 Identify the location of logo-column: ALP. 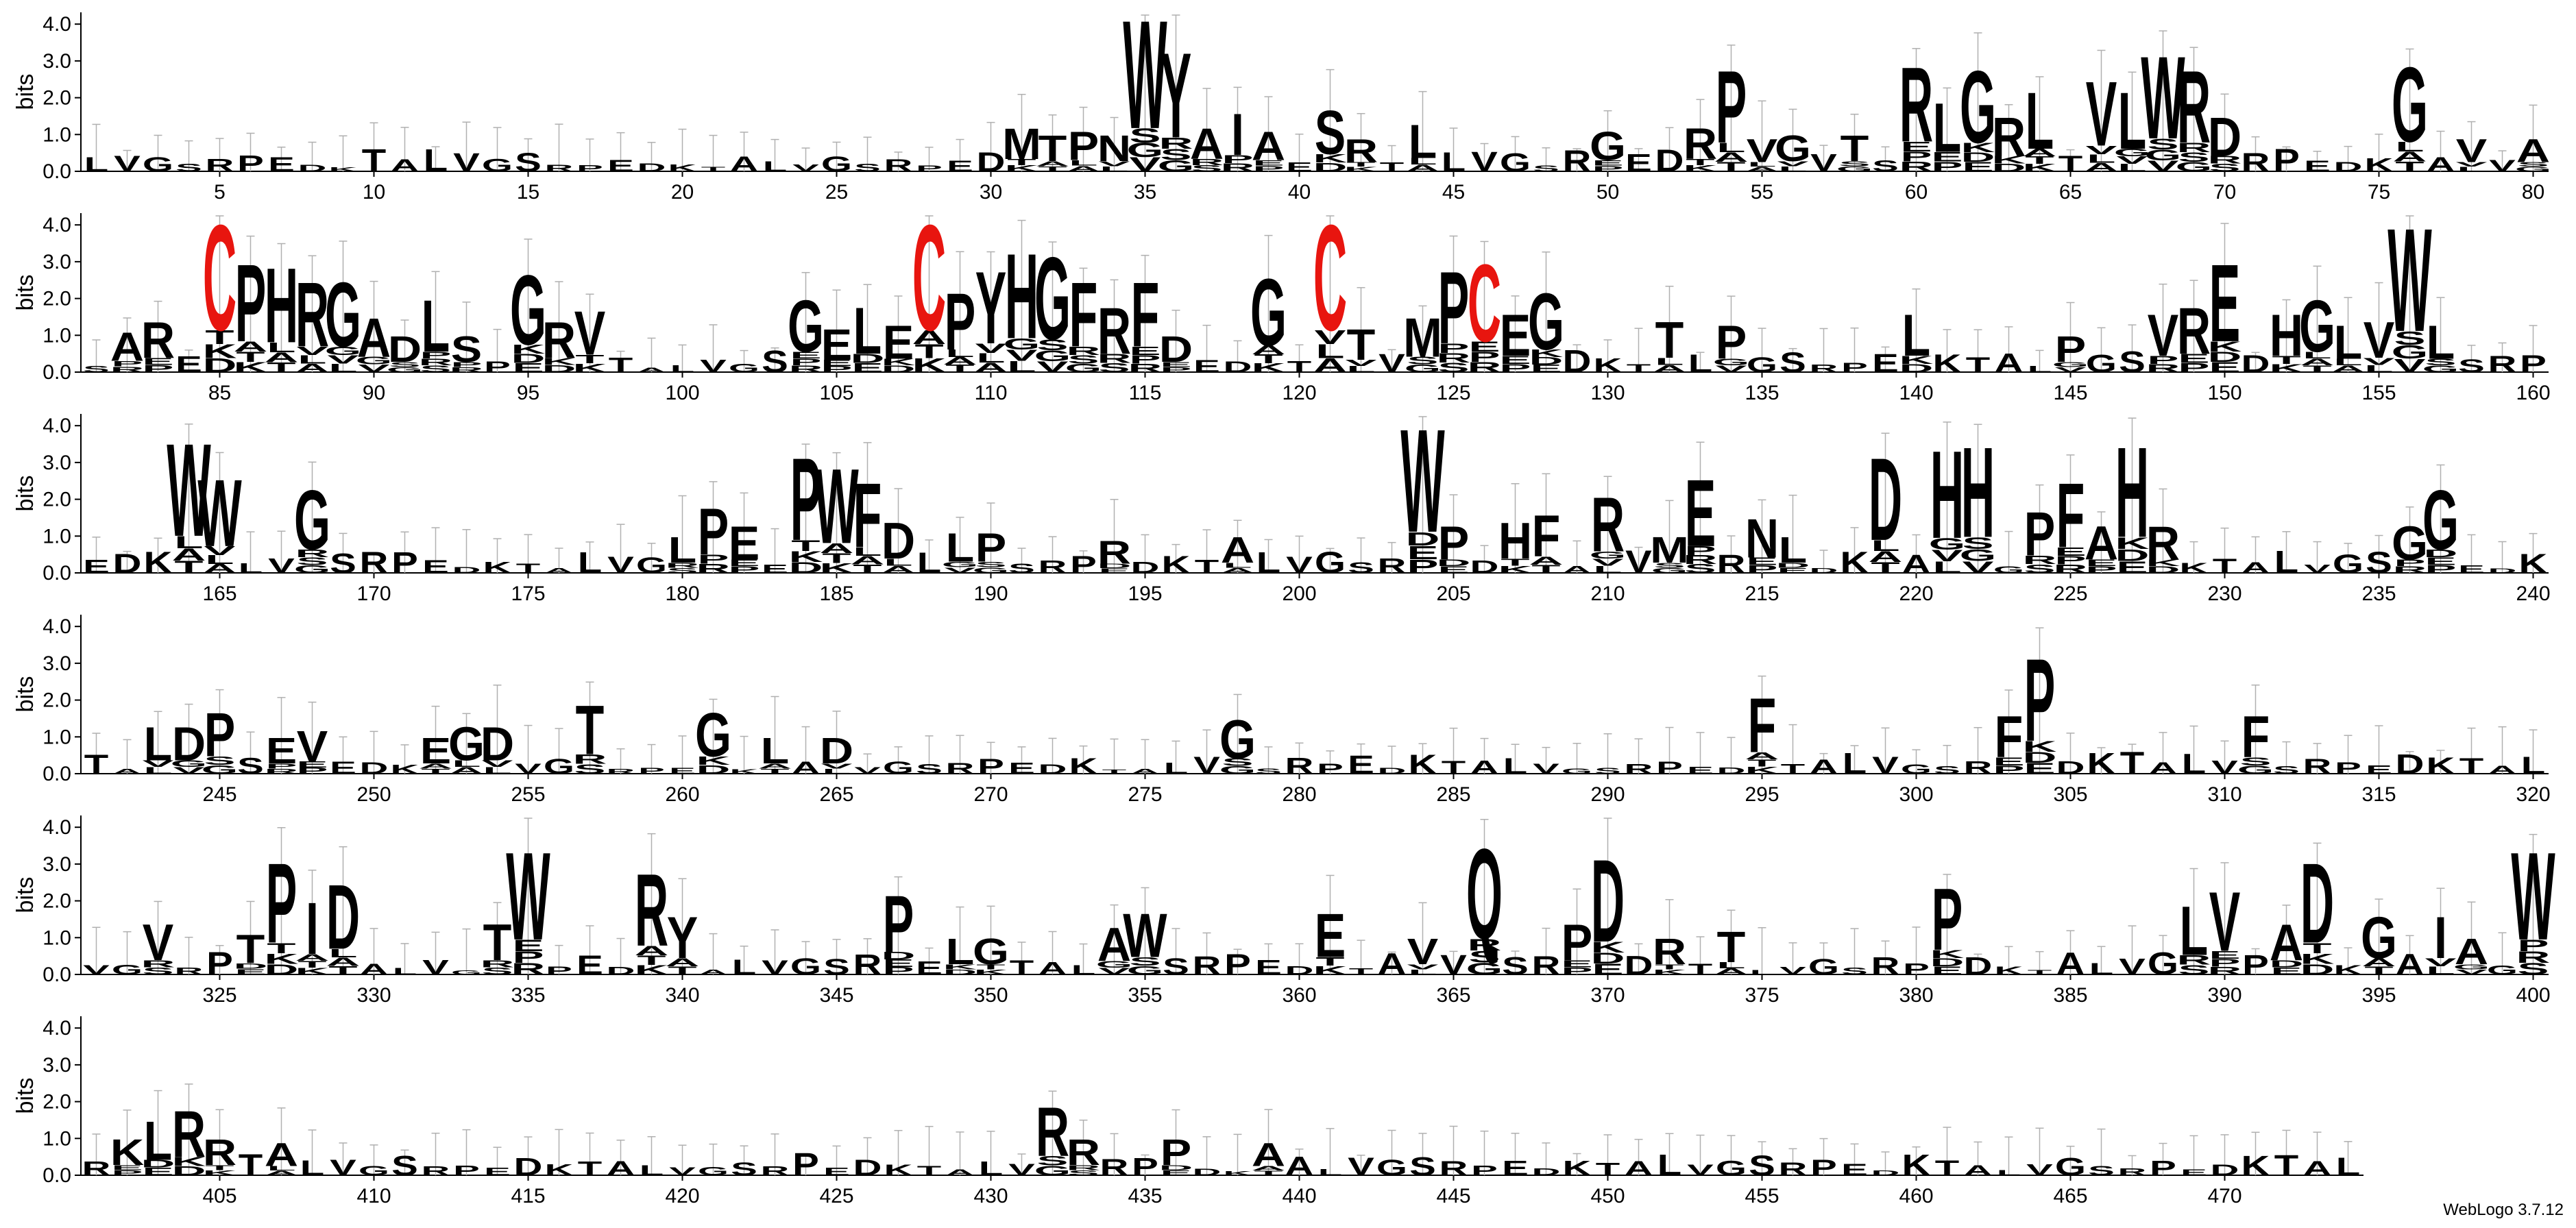
(1083, 139).